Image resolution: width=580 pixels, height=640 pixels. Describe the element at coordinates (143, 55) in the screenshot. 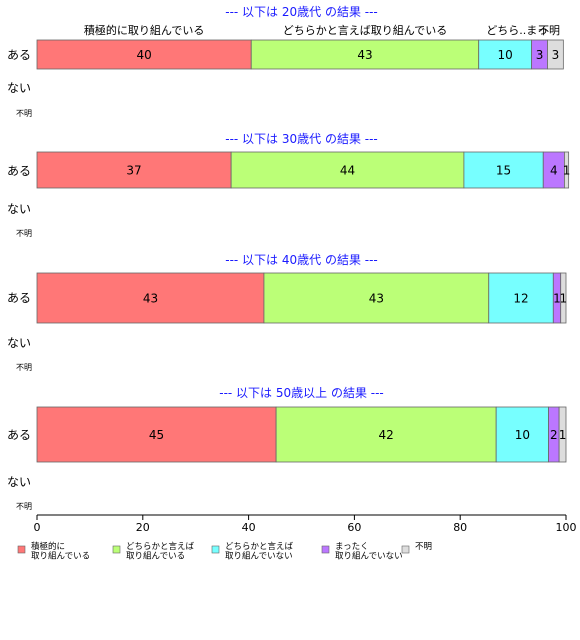

I see `bar-value-label: 40` at that location.